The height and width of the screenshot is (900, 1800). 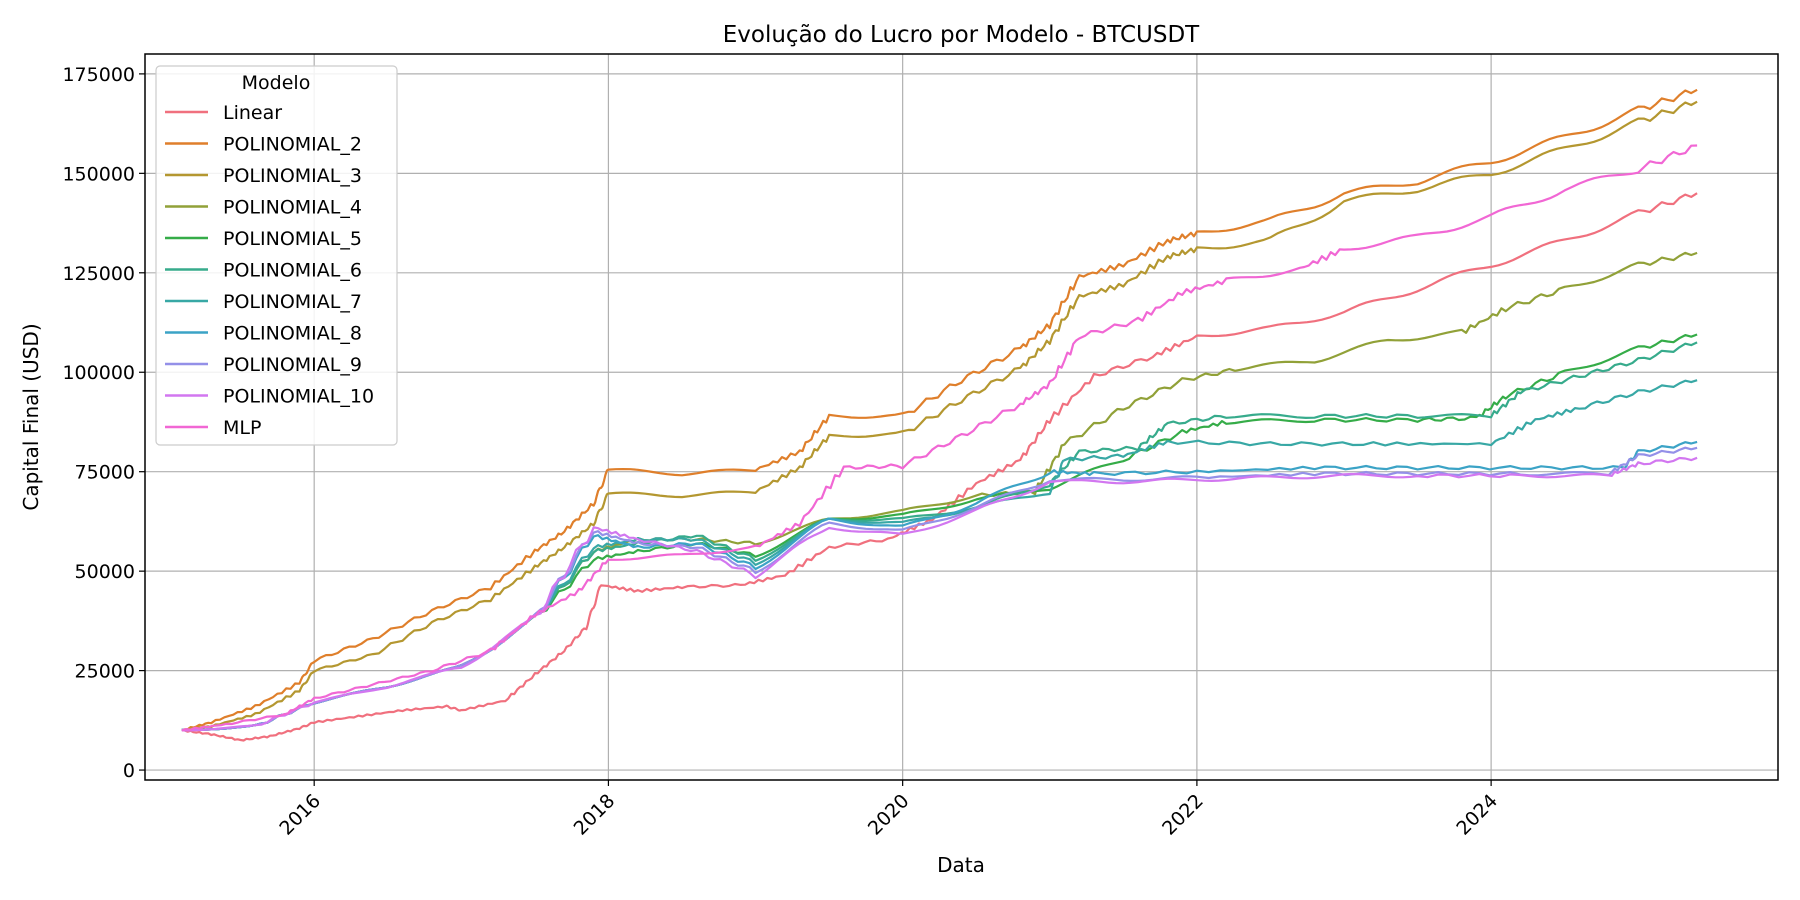 I want to click on legend-label: POLINOMIAL_2, so click(x=292, y=145).